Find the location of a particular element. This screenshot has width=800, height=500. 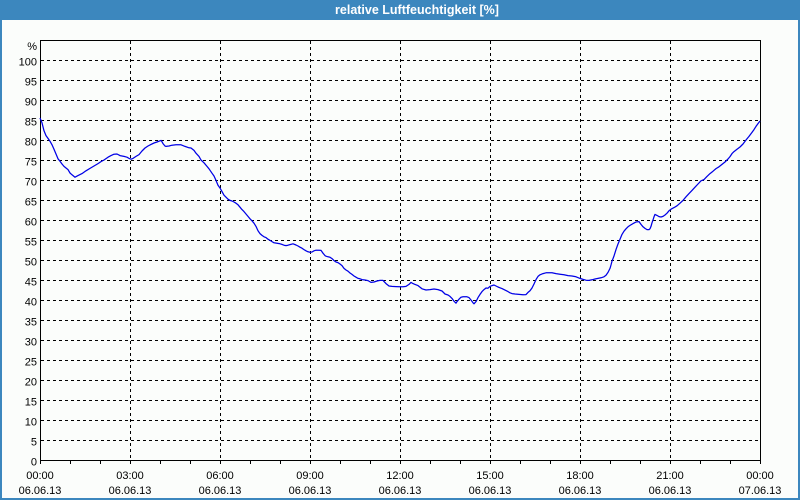

svg-text: 45 is located at coordinates (31, 283).